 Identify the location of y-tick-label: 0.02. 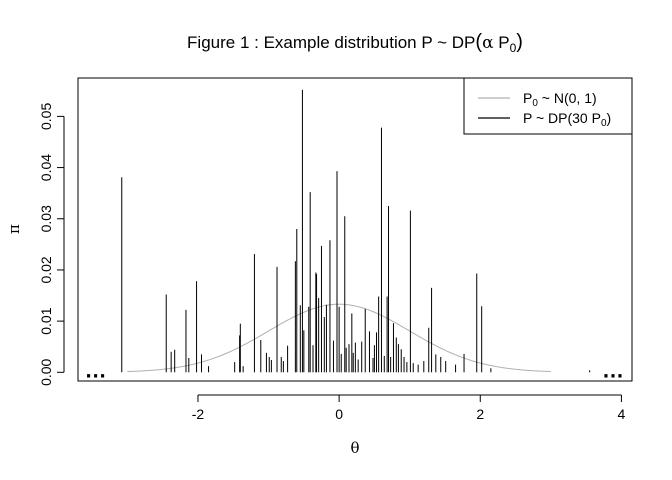
(46, 269).